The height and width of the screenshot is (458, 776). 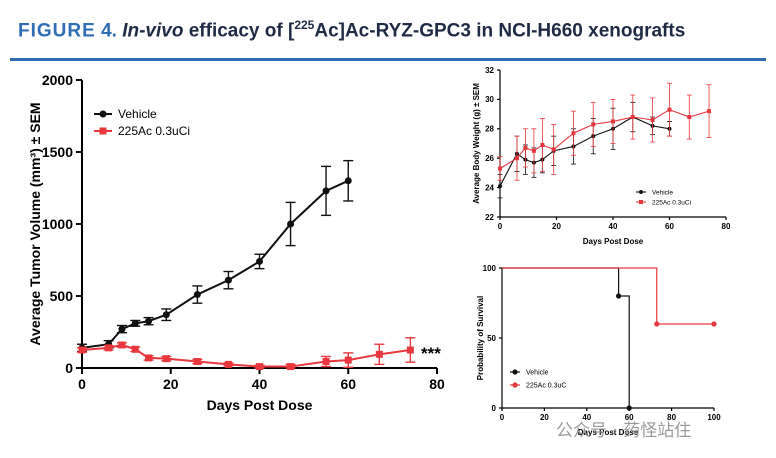 I want to click on title-italic: In-vivo, so click(x=153, y=31).